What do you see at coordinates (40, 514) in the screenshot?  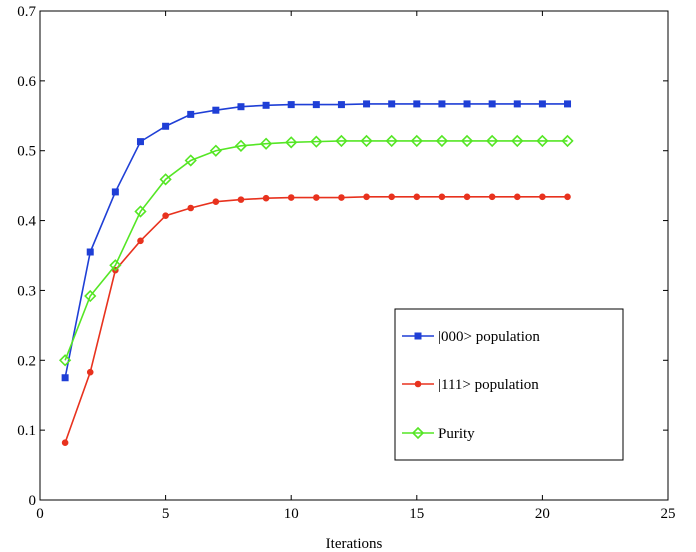 I see `x-tick-label: 0` at bounding box center [40, 514].